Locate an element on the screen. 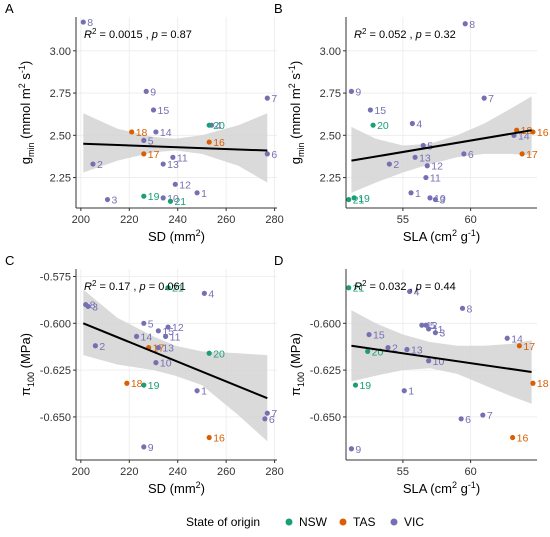 Image resolution: width=550 pixels, height=537 pixels. legend: State of origin NSW TAS VIC is located at coordinates (305, 522).